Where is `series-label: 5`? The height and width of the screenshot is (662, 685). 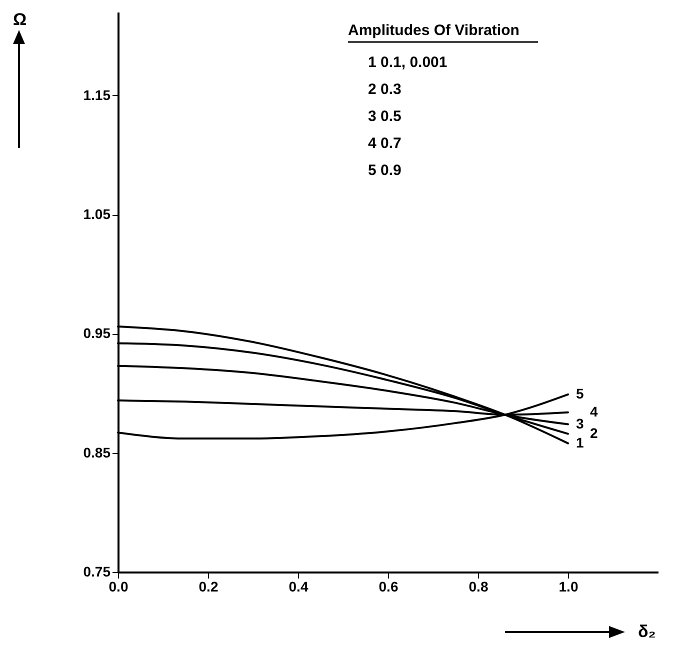 series-label: 5 is located at coordinates (580, 393).